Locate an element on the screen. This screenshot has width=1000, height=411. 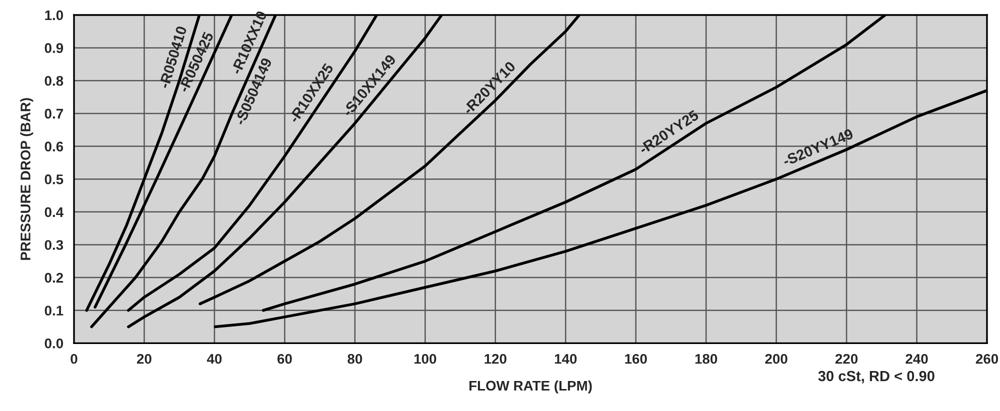
y-tick-label: 0.9 is located at coordinates (54, 48).